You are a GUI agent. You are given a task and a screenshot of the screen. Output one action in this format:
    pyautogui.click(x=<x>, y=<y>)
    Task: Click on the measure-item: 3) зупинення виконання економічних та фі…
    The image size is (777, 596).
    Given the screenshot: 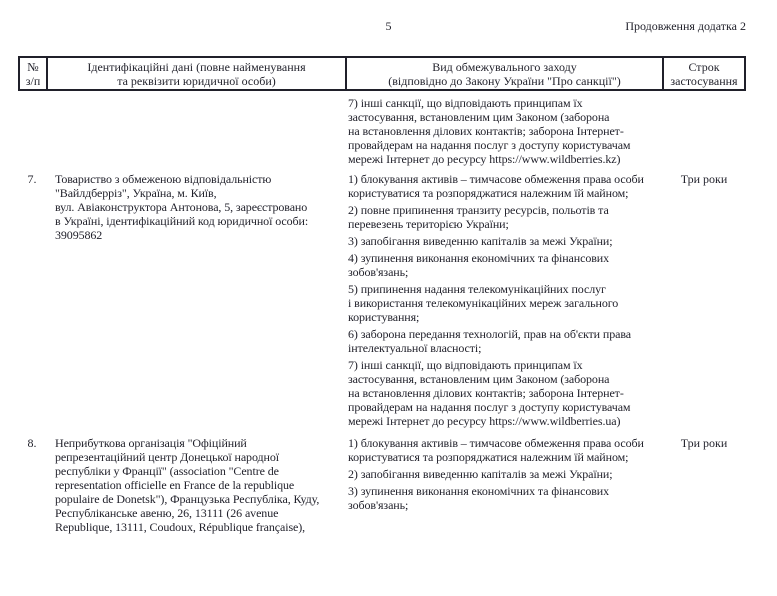 What is the action you would take?
    pyautogui.click(x=479, y=498)
    